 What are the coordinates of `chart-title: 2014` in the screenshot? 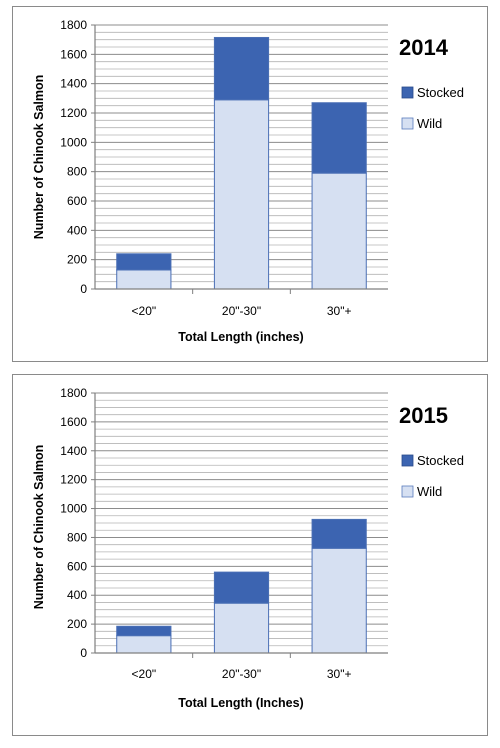 It's located at (424, 47).